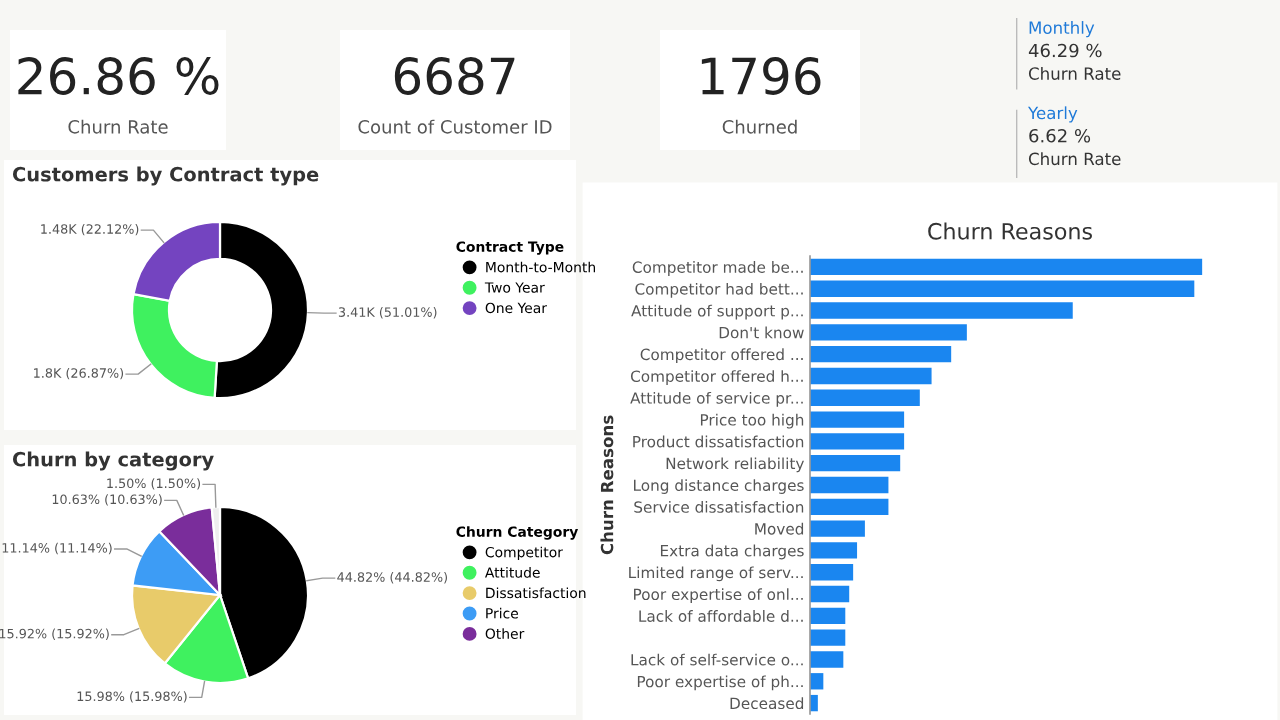 Image resolution: width=1280 pixels, height=720 pixels. What do you see at coordinates (113, 461) in the screenshot?
I see `chart-title: Churn by category` at bounding box center [113, 461].